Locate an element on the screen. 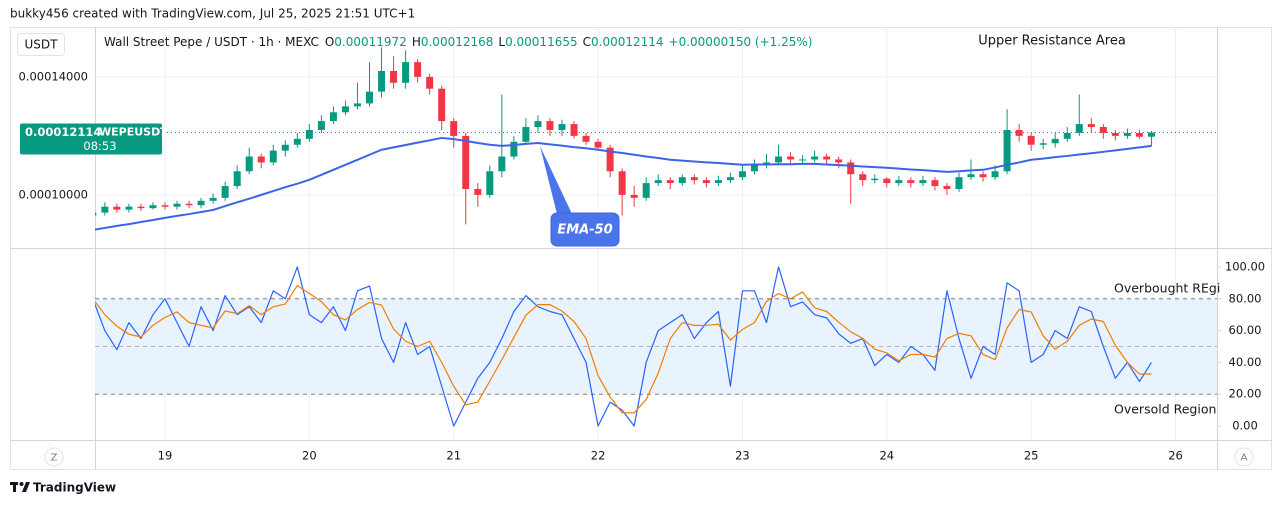 The image size is (1281, 505). x-tick-label: 19 is located at coordinates (165, 456).